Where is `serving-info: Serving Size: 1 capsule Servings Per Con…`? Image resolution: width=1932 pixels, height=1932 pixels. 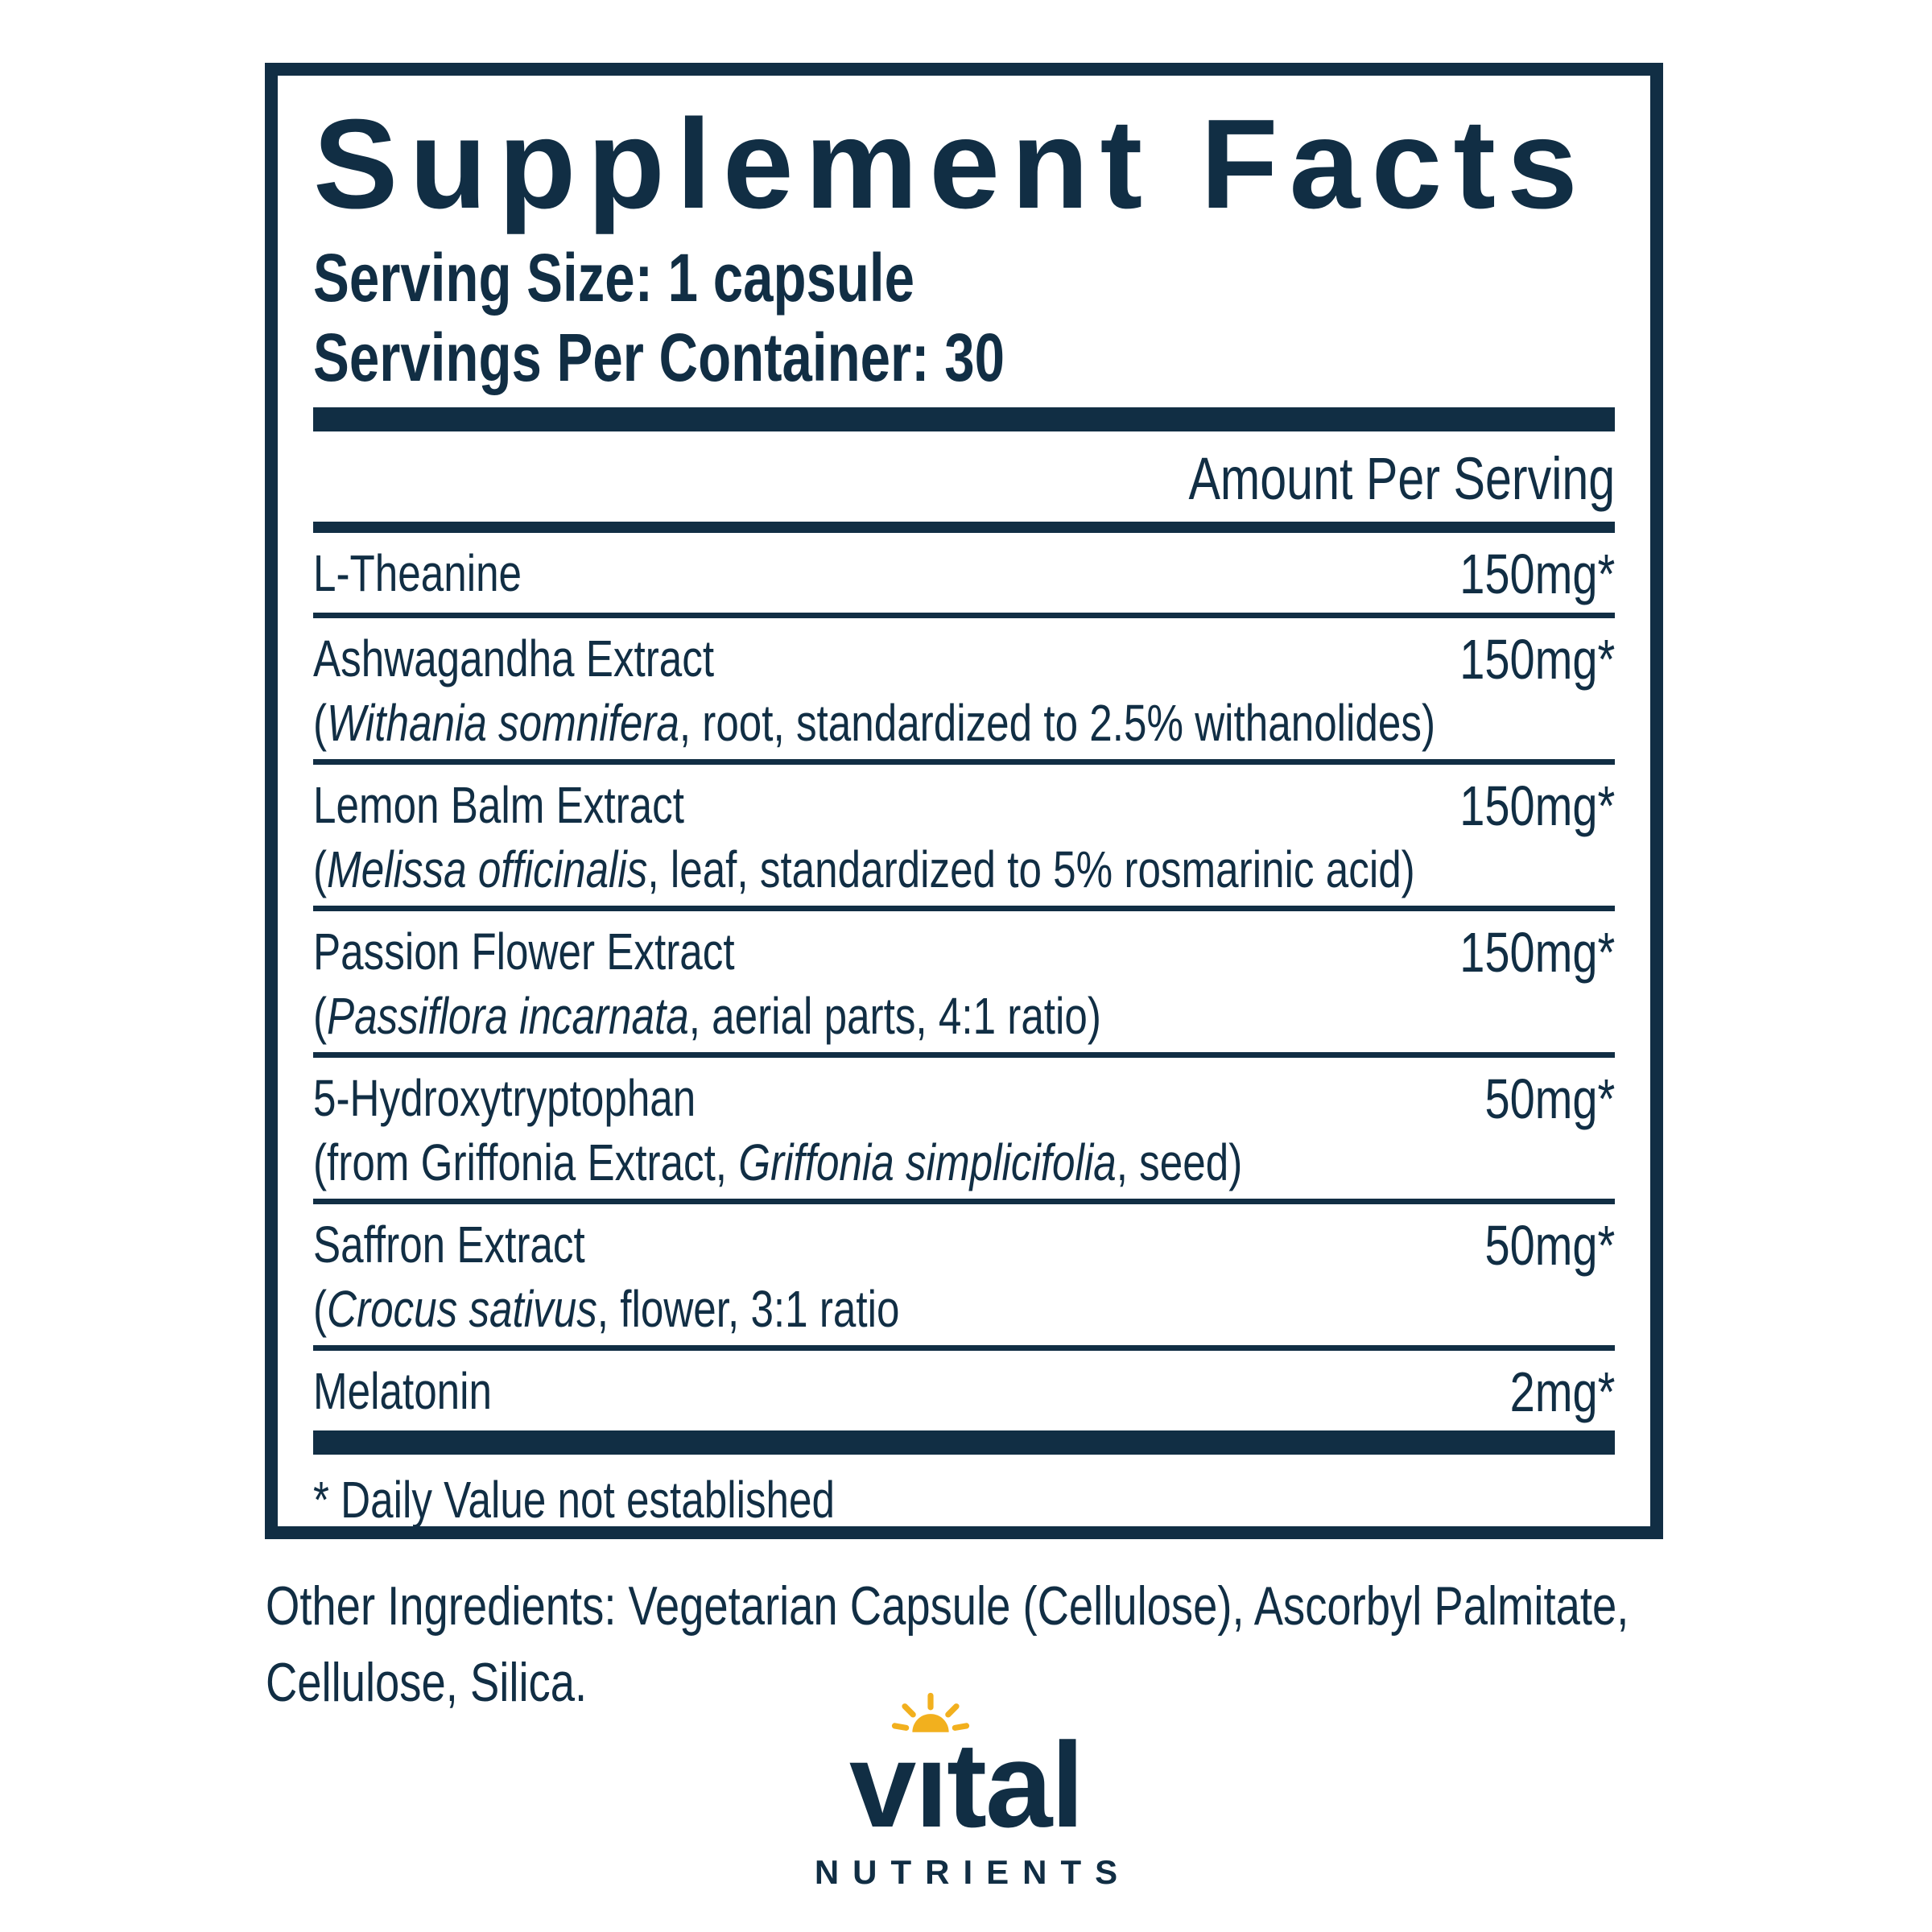 serving-info: Serving Size: 1 capsule Servings Per Con… is located at coordinates (964, 318).